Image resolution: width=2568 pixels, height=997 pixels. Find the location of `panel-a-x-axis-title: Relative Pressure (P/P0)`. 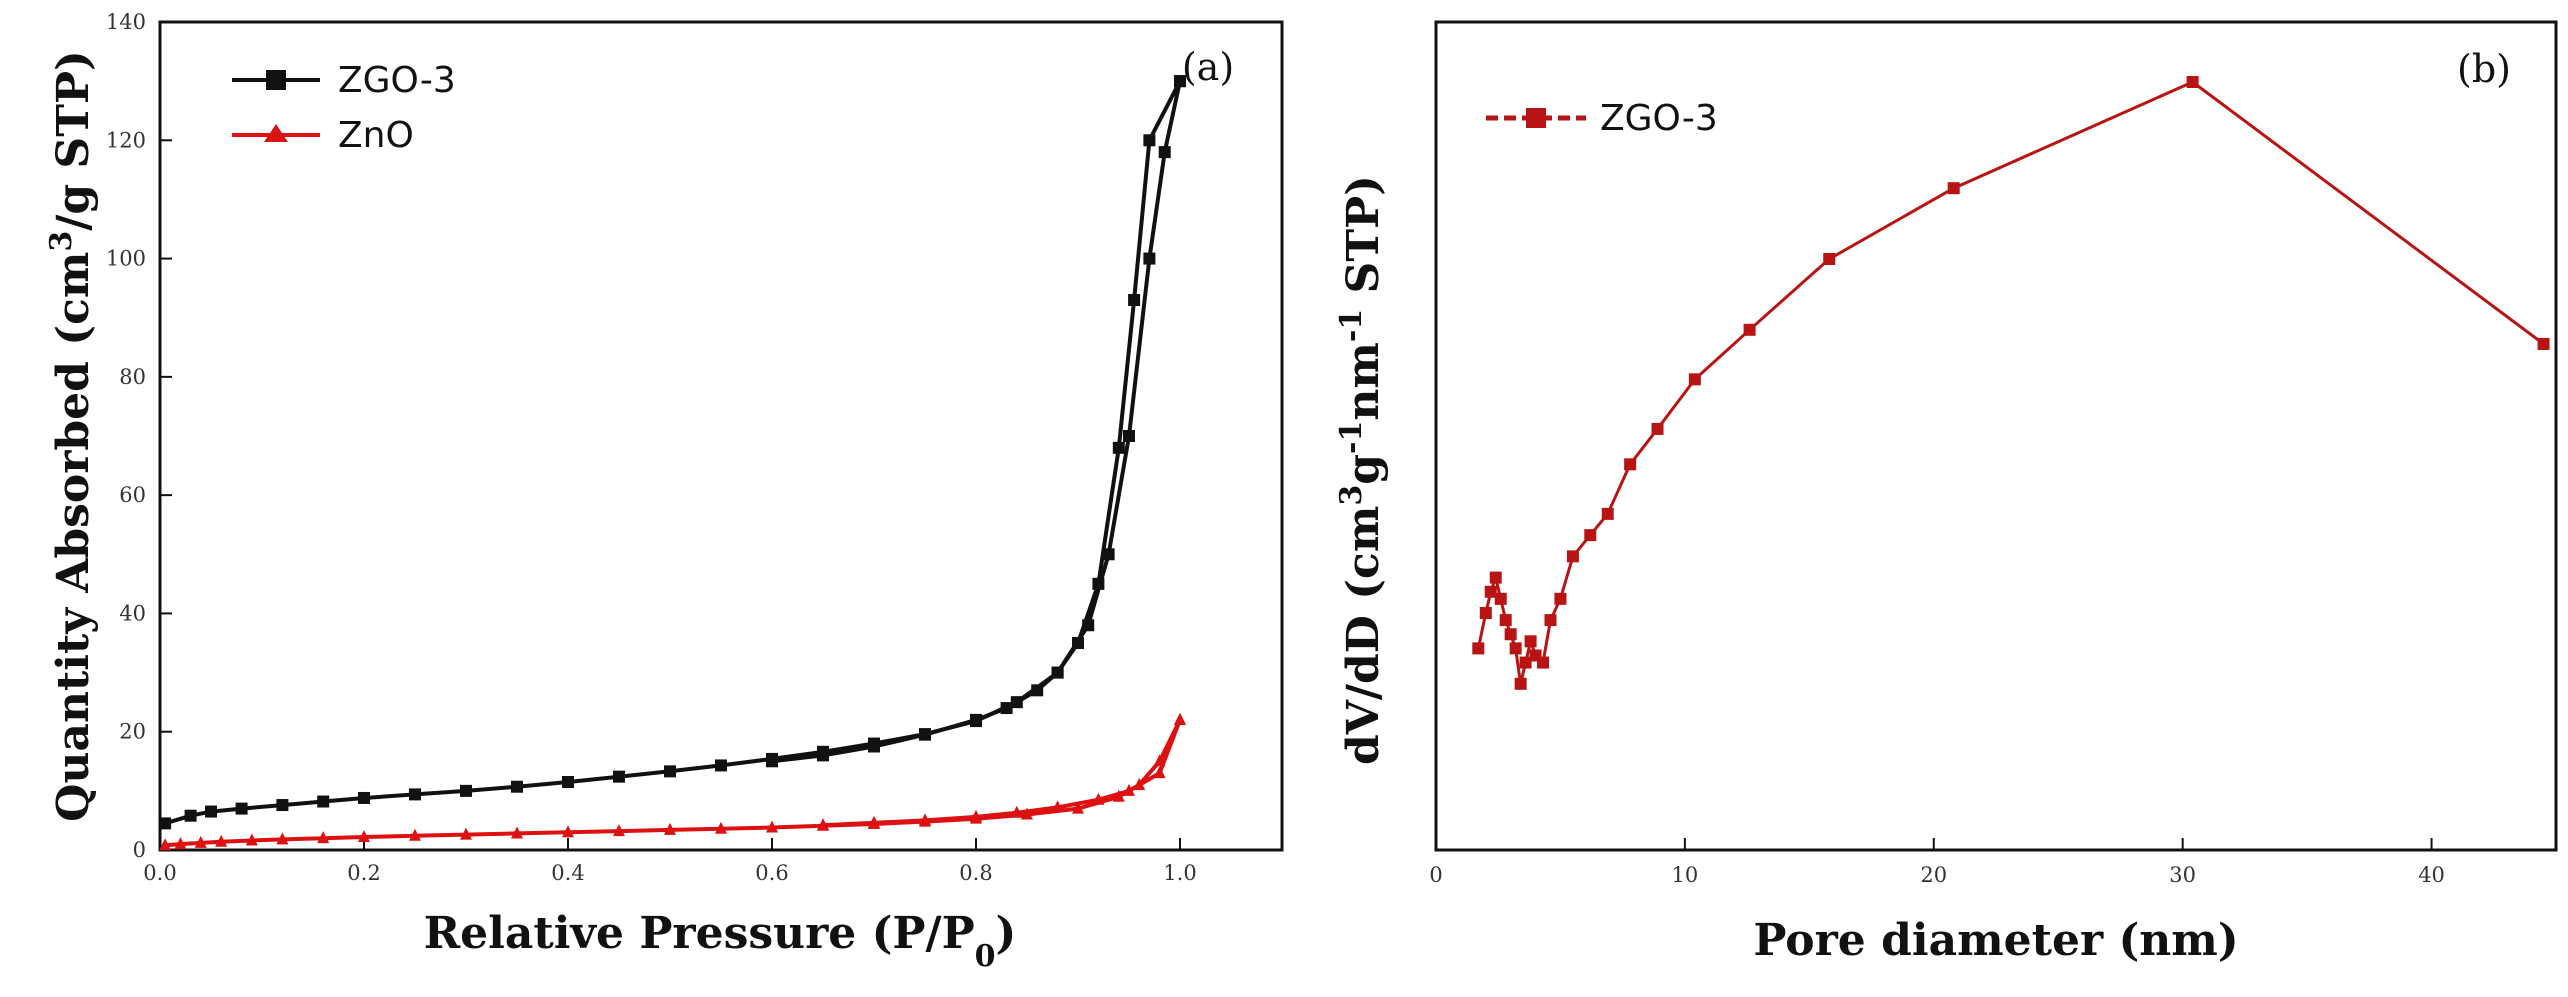

panel-a-x-axis-title: Relative Pressure (P/P0) is located at coordinates (720, 941).